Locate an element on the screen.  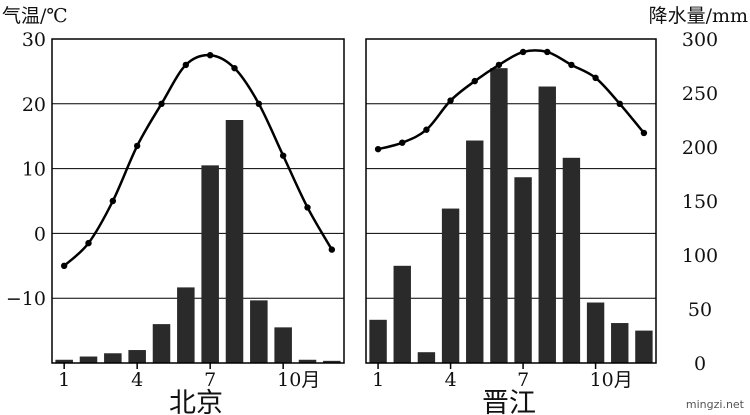
left-axis-ticks: 30 20 10 0 −10 is located at coordinates (26, 169).